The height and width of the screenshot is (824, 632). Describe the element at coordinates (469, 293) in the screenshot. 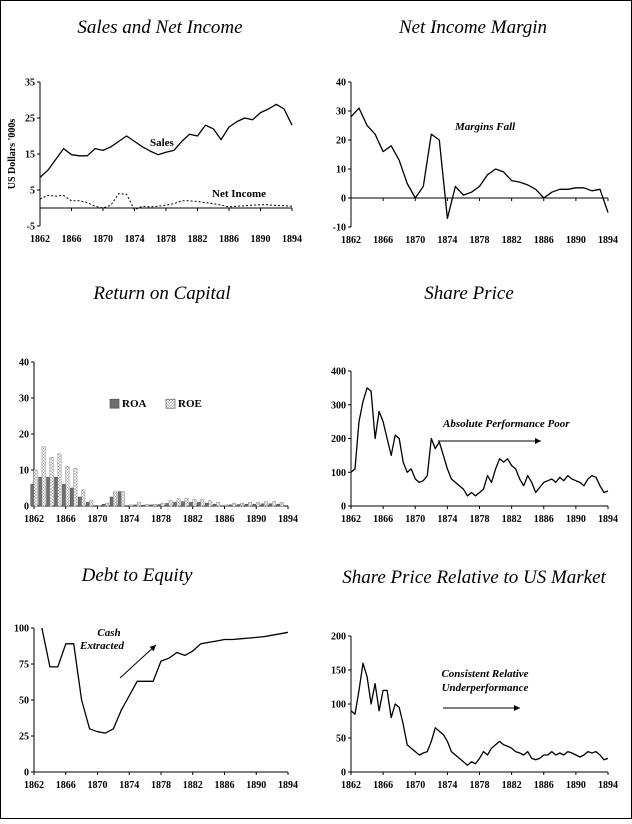

I see `chart-title: Share Price` at that location.